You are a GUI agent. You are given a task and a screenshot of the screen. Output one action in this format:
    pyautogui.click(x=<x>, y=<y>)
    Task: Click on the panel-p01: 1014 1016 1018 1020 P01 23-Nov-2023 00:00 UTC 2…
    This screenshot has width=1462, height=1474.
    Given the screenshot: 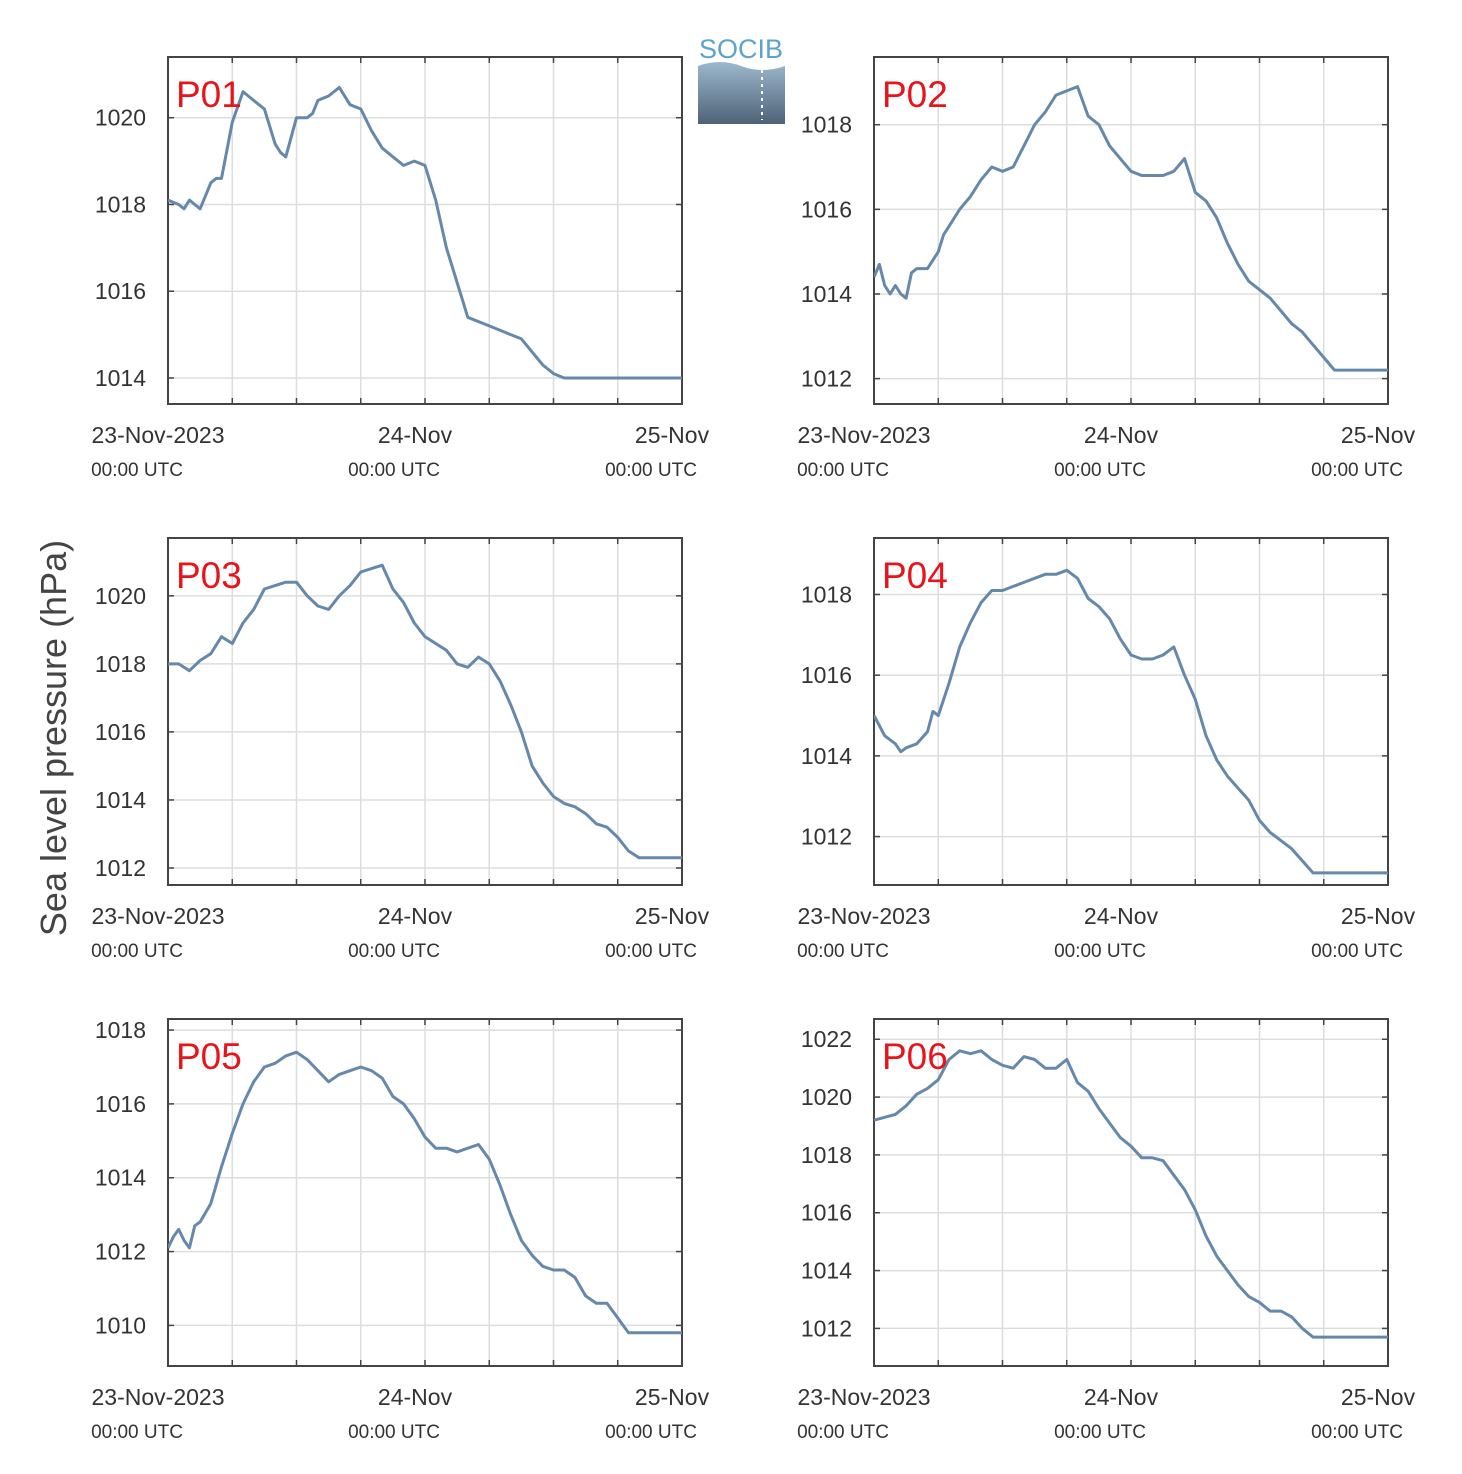 What is the action you would take?
    pyautogui.click(x=400, y=268)
    